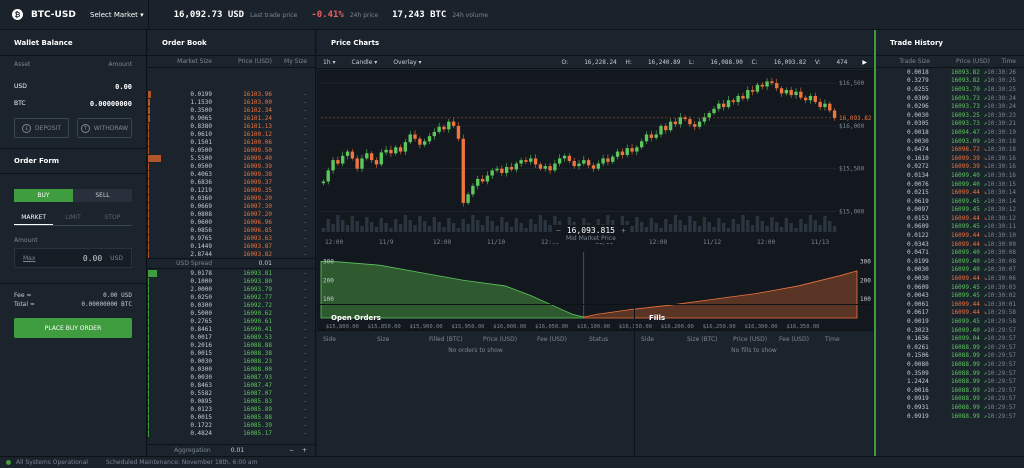  I want to click on trade-row: 0.3509 16088.99 ↗ 10:29:57, so click(950, 373).